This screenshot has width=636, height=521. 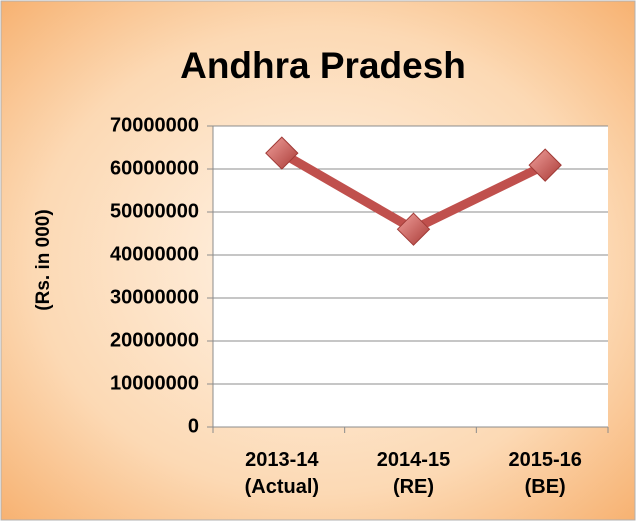 I want to click on y-tick-label: 30000000, so click(x=154, y=297).